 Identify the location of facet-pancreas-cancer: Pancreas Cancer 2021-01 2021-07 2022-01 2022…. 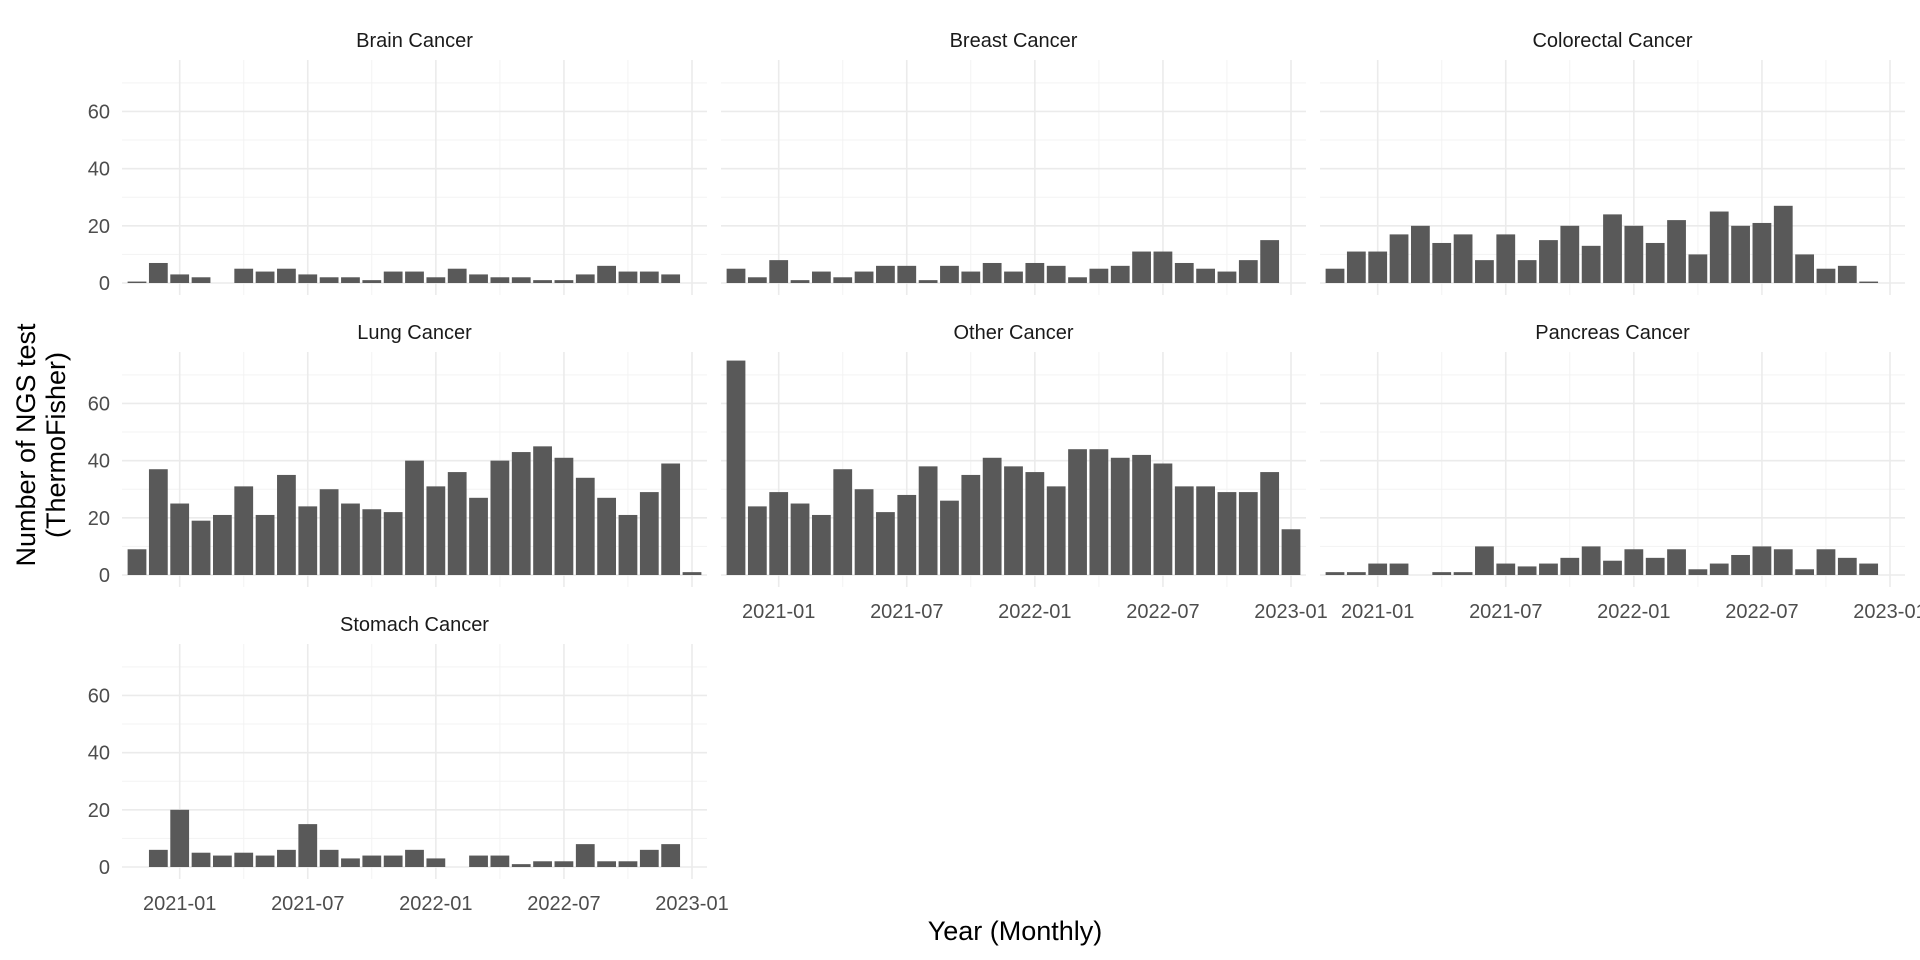
(1620, 472).